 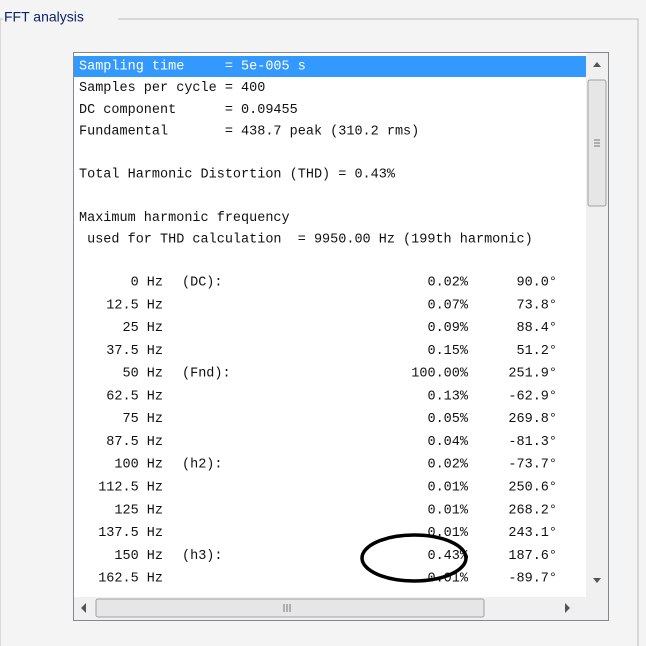 What do you see at coordinates (440, 374) in the screenshot?
I see `percent: 100.00%` at bounding box center [440, 374].